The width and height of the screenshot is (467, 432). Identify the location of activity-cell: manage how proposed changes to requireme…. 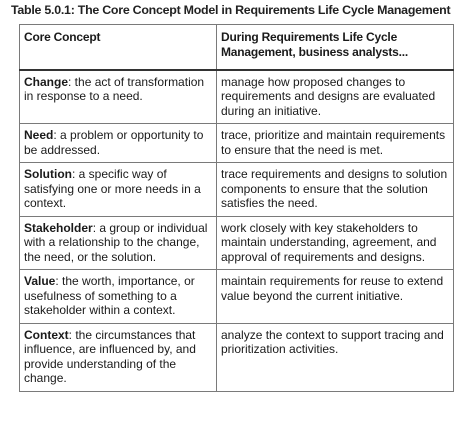
(335, 96).